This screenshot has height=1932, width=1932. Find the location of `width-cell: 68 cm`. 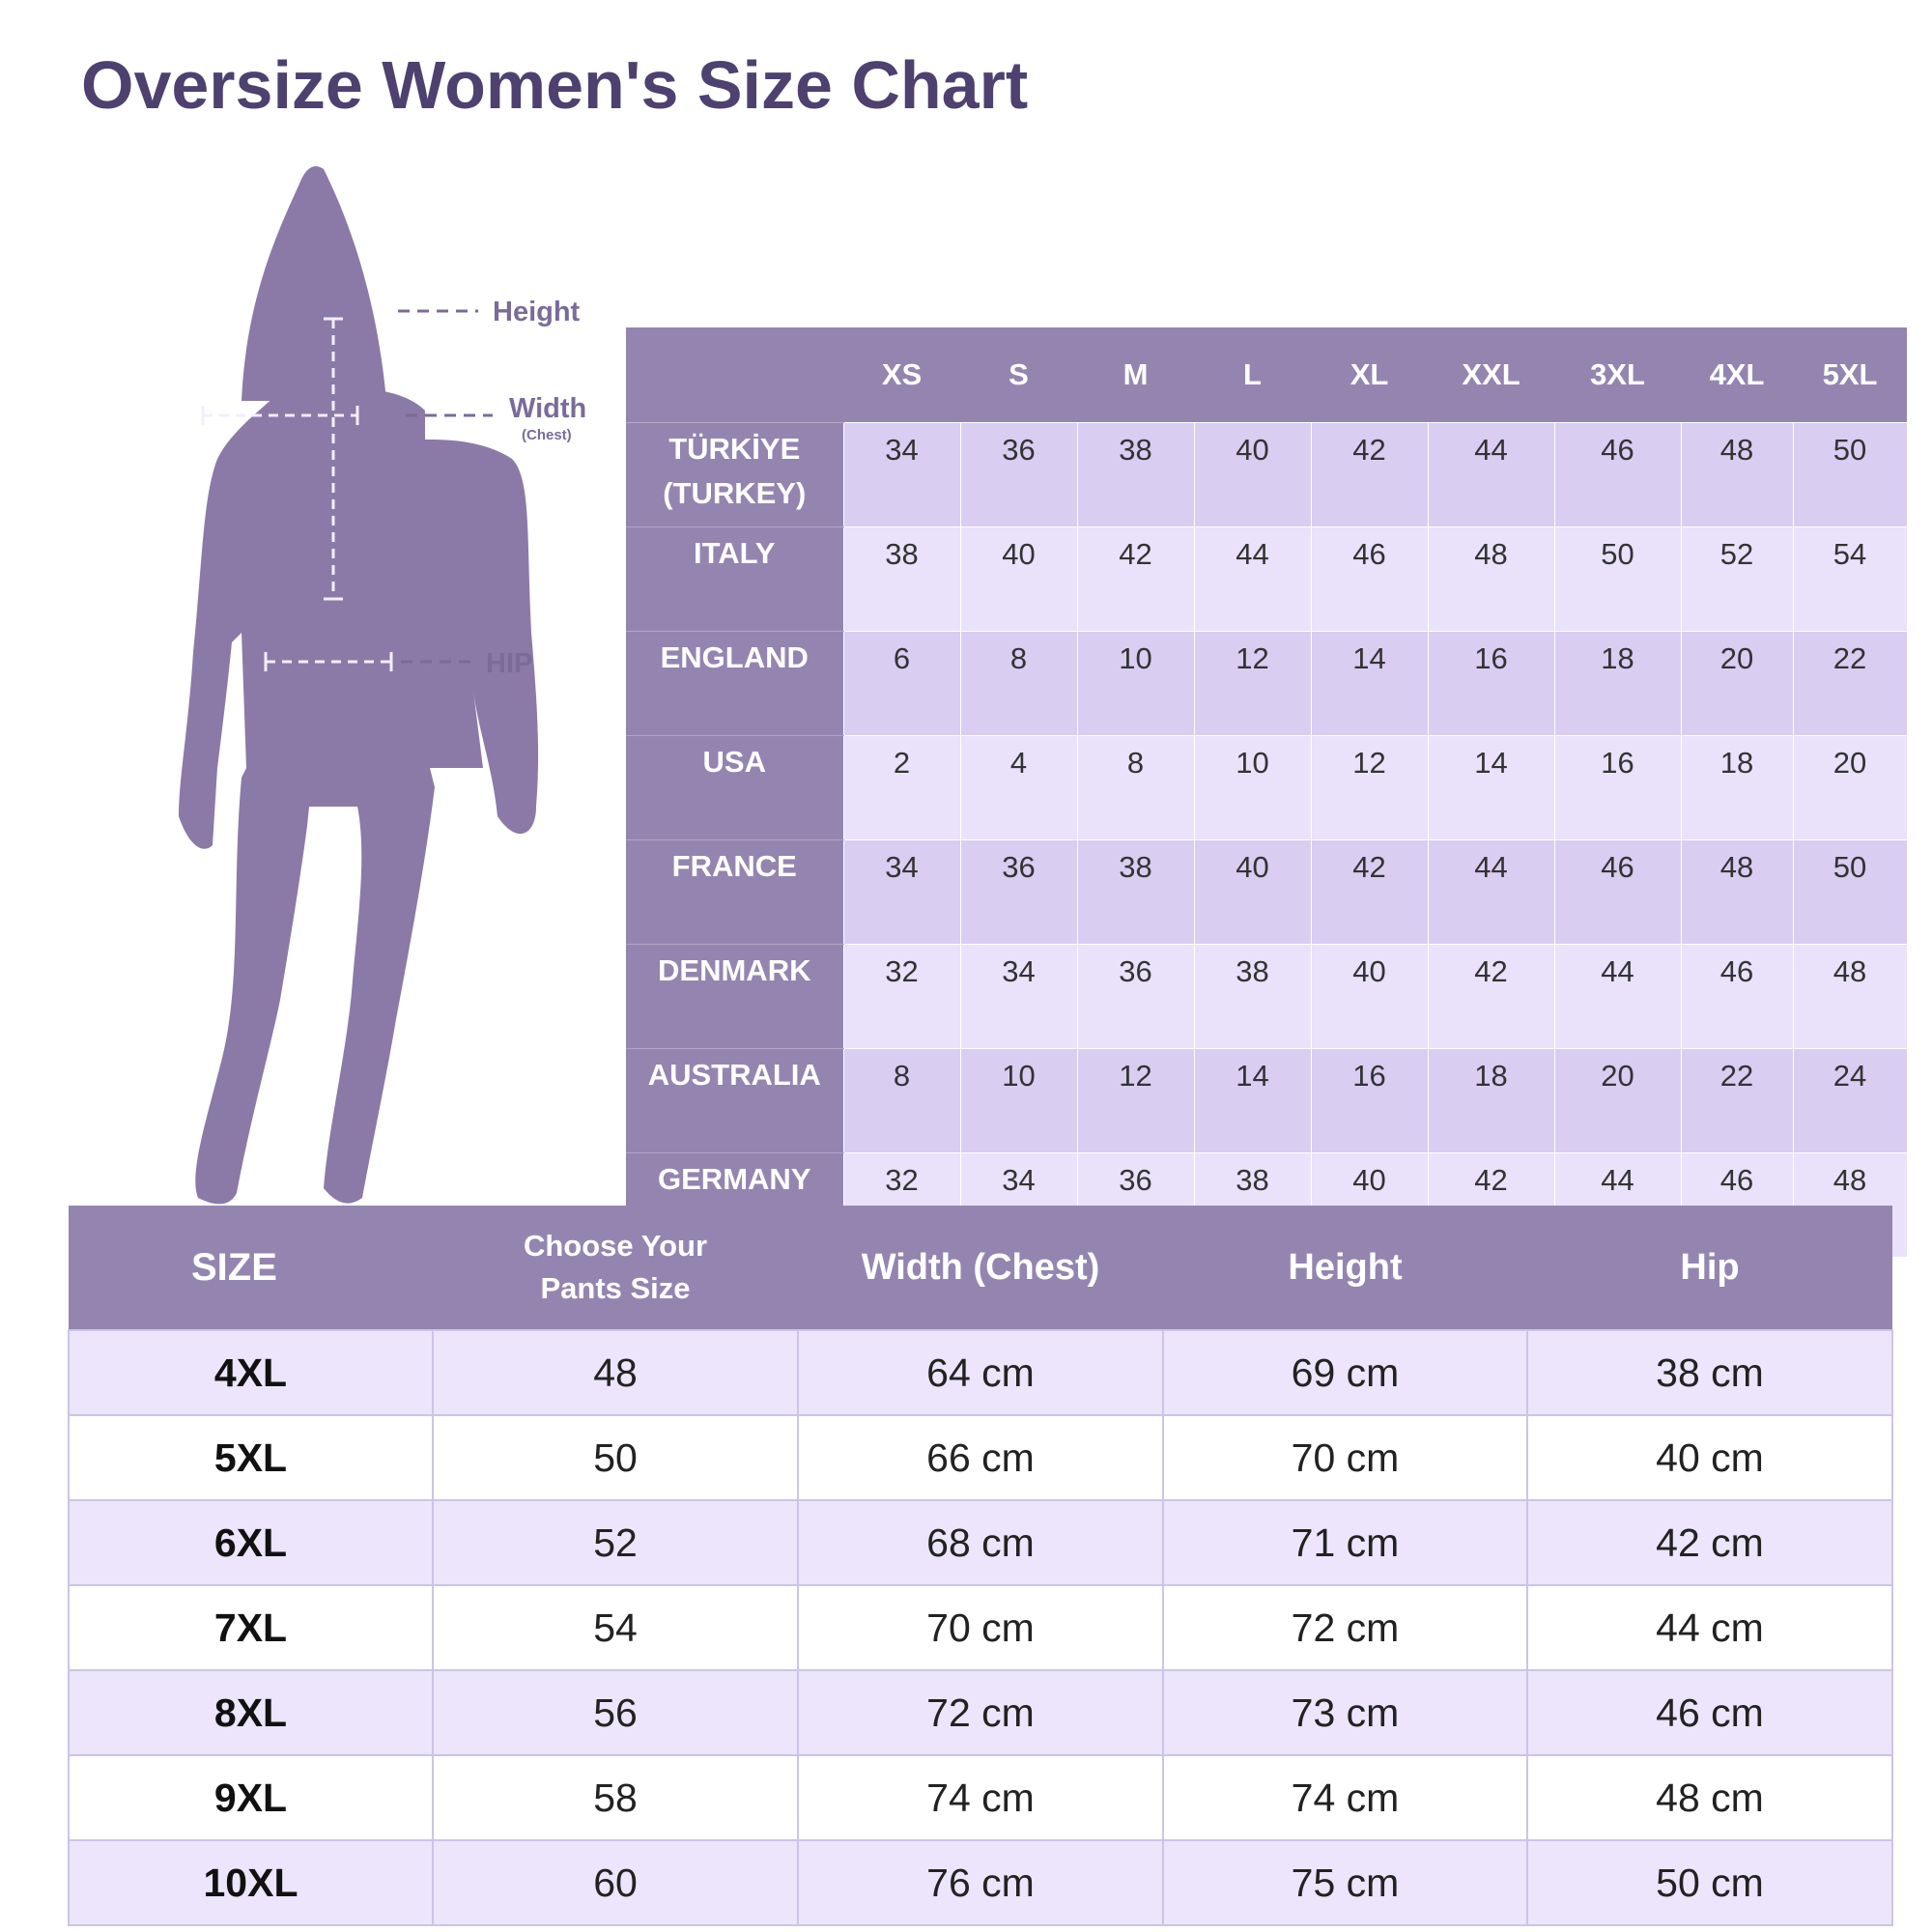

width-cell: 68 cm is located at coordinates (980, 1542).